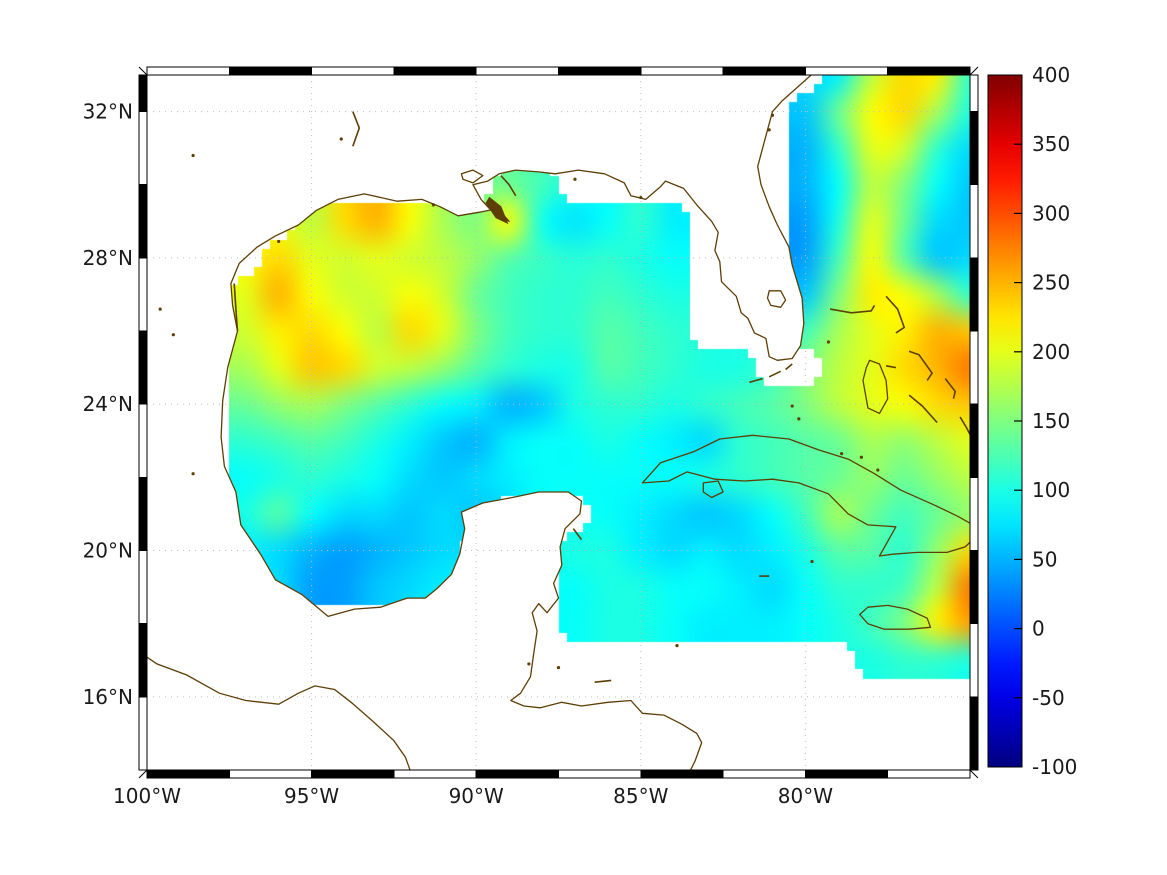 This screenshot has width=1167, height=875. I want to click on colorbar-tick-label: 200, so click(1051, 352).